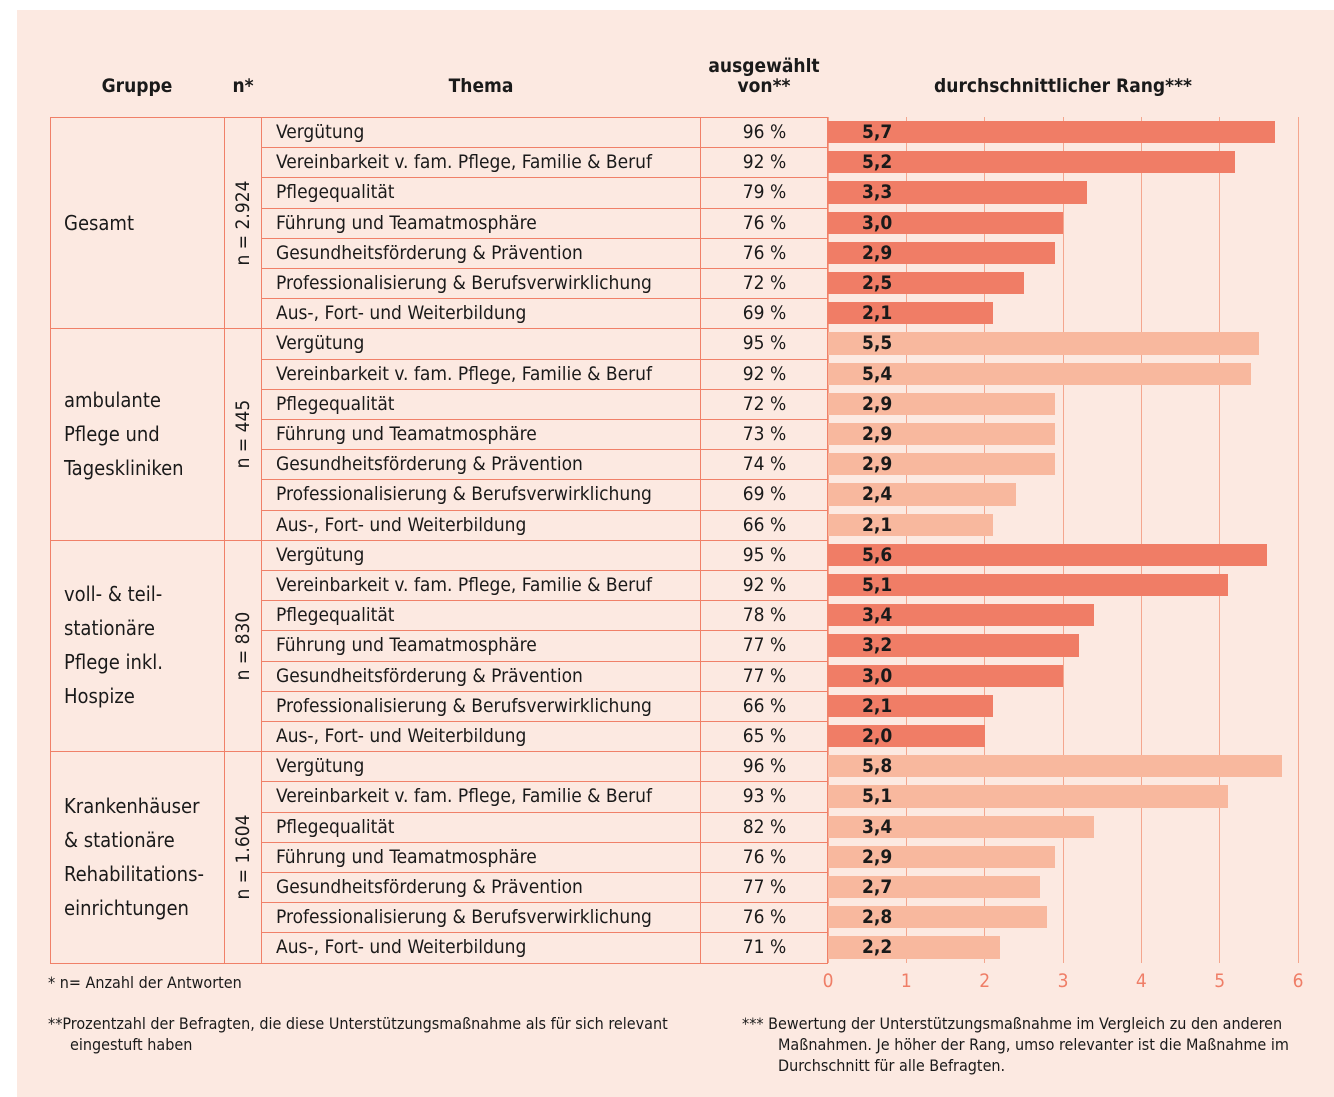 This screenshot has width=1334, height=1097. Describe the element at coordinates (877, 736) in the screenshot. I see `value-label: 2,0` at that location.